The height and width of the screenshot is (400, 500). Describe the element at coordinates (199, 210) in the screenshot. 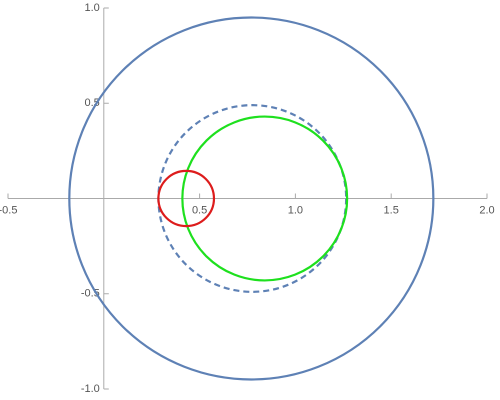

I see `x-tick-label: 0.5` at that location.